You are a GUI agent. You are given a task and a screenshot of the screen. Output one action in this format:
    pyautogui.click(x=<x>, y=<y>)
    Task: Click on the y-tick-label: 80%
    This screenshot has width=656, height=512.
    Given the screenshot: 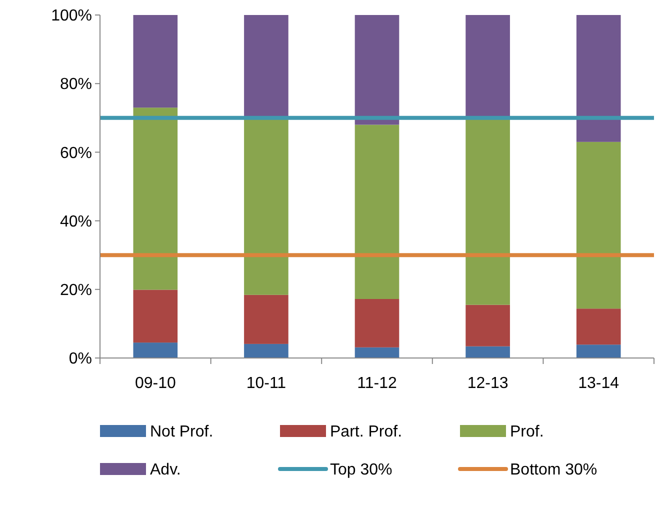 What is the action you would take?
    pyautogui.click(x=76, y=85)
    